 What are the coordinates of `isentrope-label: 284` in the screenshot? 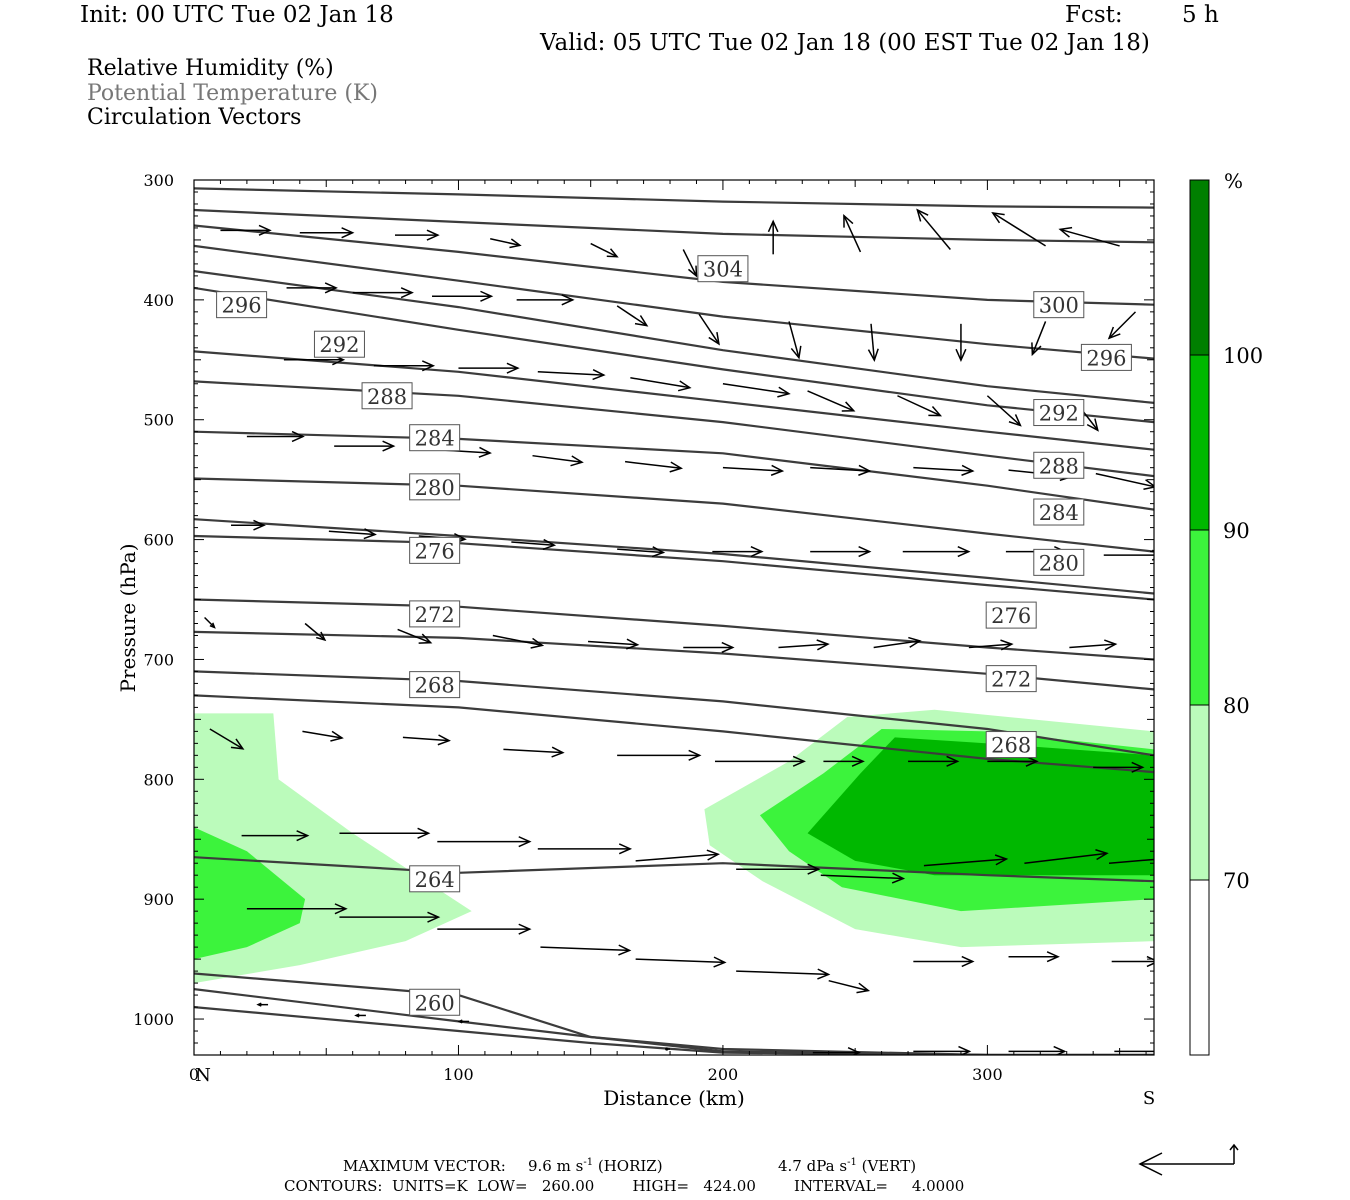 It's located at (435, 439).